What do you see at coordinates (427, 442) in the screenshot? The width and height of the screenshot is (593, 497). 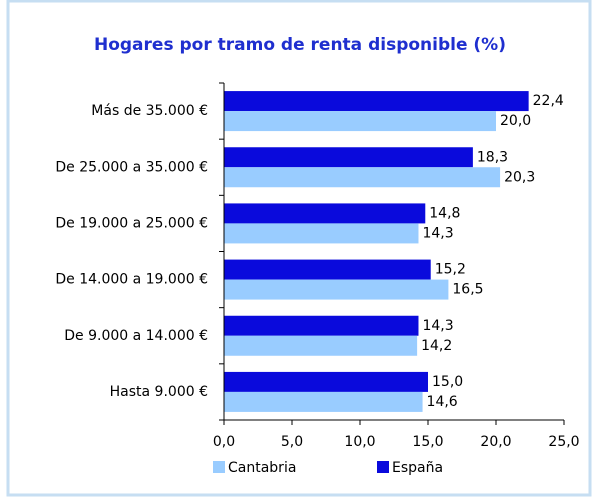 I see `x-tick-label: 15,0` at bounding box center [427, 442].